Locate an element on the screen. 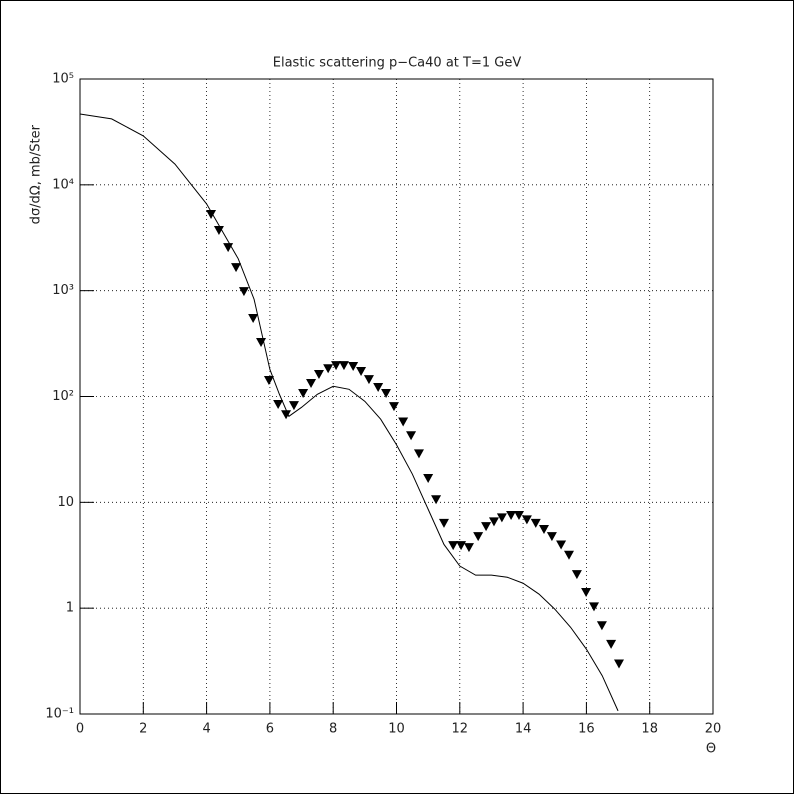 Image resolution: width=794 pixels, height=794 pixels. y-tick-label: 10² is located at coordinates (63, 396).